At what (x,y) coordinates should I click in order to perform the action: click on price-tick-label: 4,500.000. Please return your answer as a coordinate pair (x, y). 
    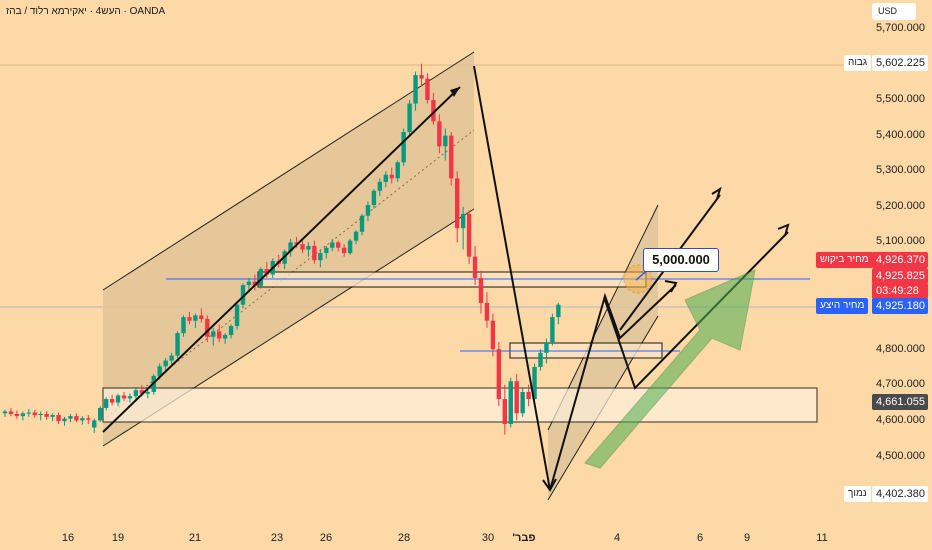
    Looking at the image, I should click on (900, 456).